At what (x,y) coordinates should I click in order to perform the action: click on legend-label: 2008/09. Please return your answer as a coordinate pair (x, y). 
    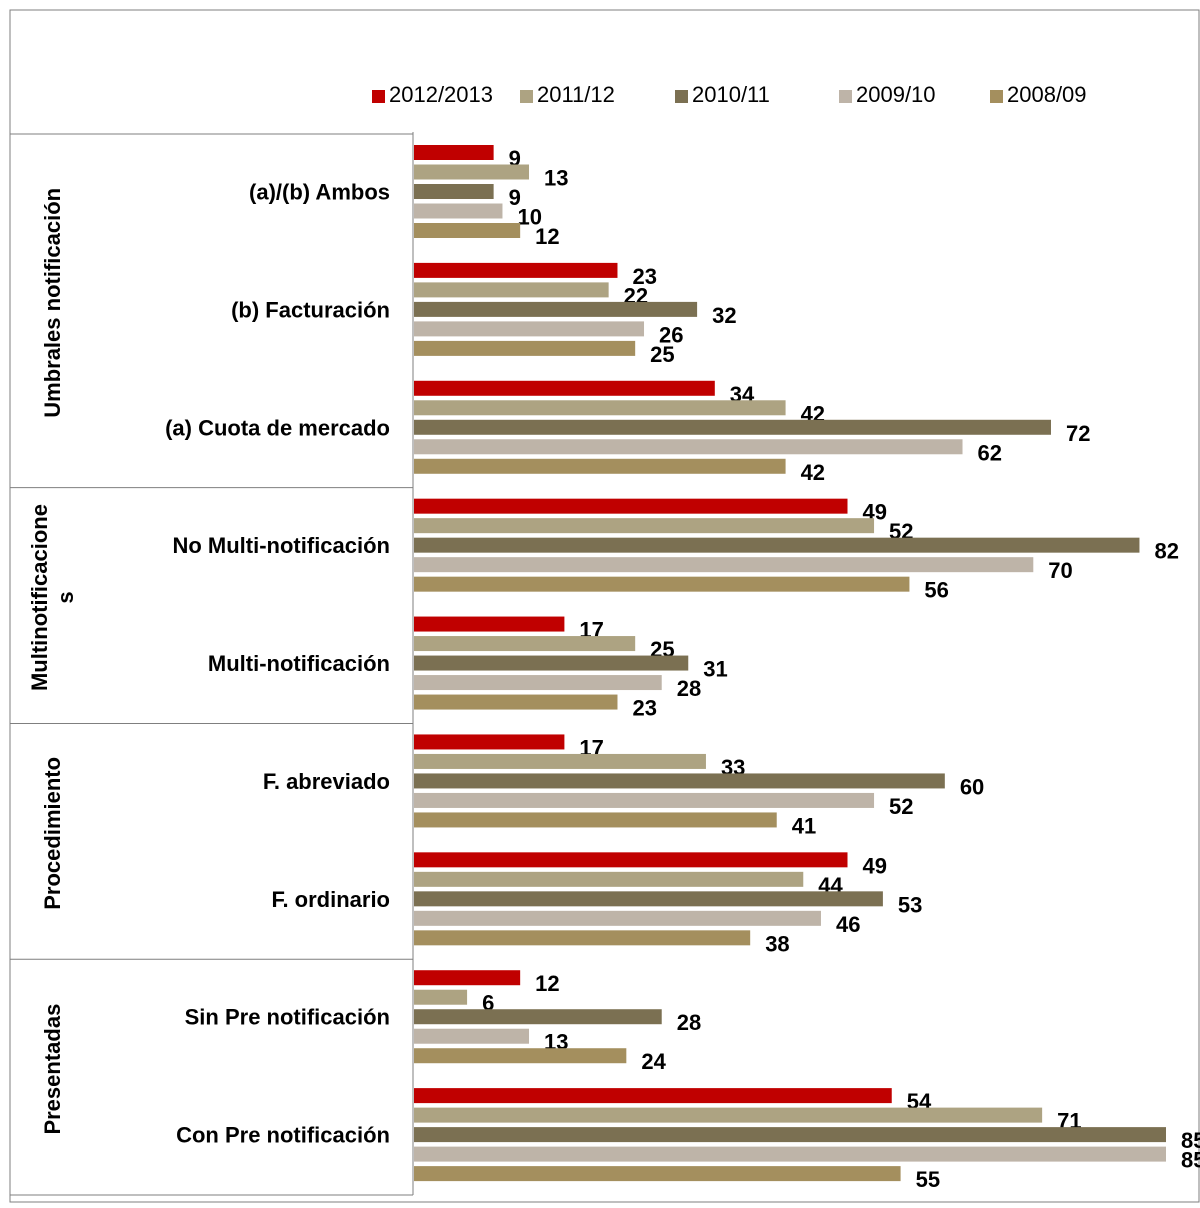
    Looking at the image, I should click on (1047, 94).